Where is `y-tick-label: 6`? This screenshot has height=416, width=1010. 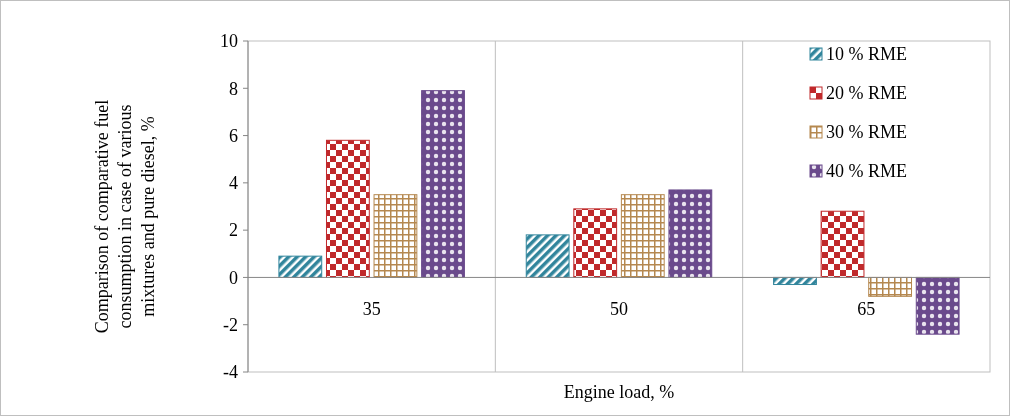
y-tick-label: 6 is located at coordinates (233, 135).